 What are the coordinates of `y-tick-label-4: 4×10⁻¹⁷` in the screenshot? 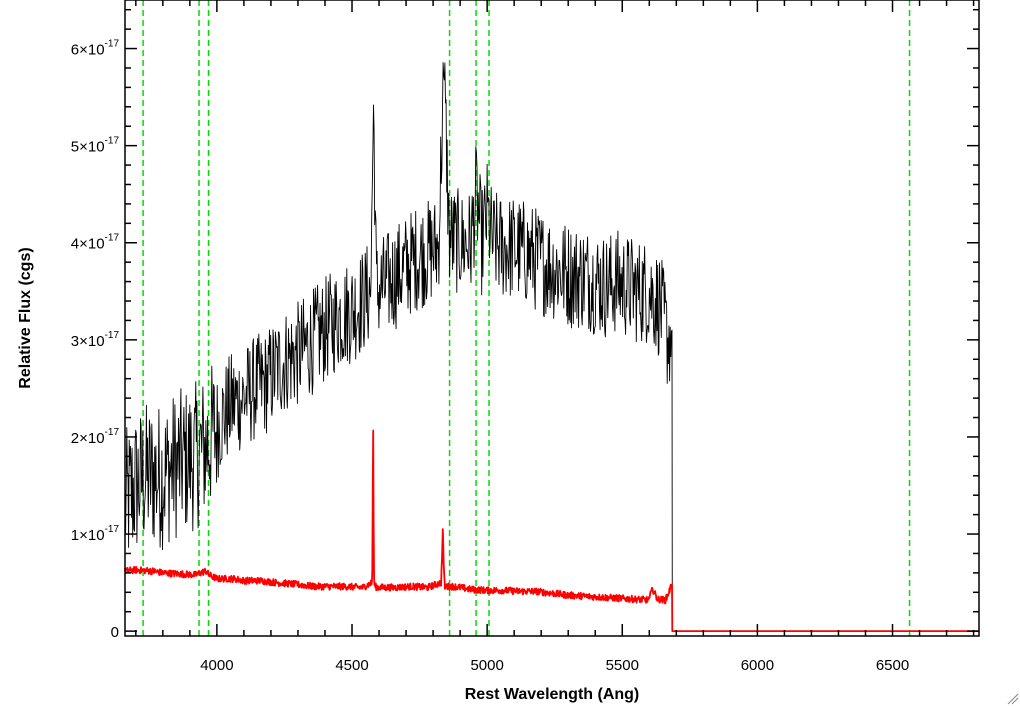 It's located at (95, 243).